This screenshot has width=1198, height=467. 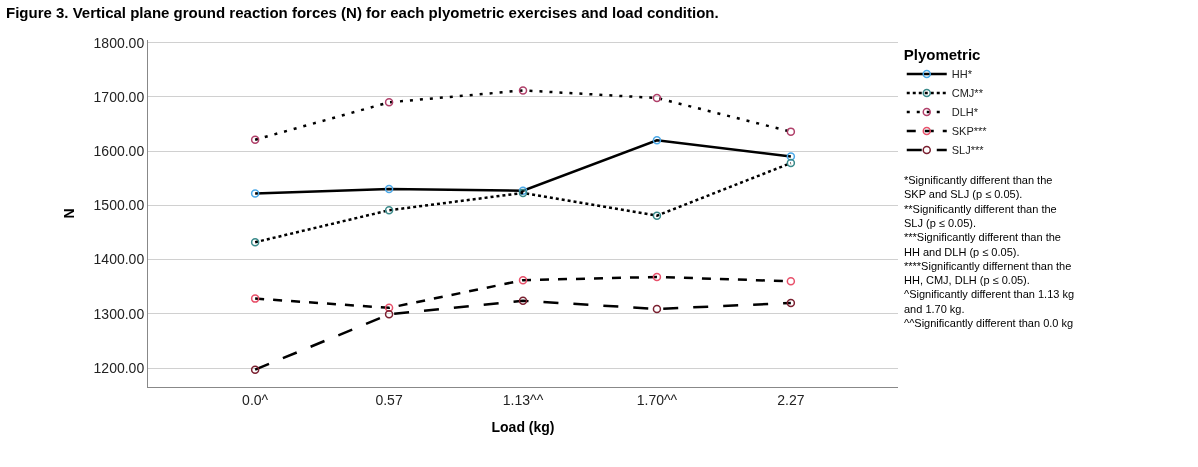 What do you see at coordinates (978, 187) in the screenshot?
I see `text: *Significantly different than the SKP and SLJ (p ≤ 0.05).` at bounding box center [978, 187].